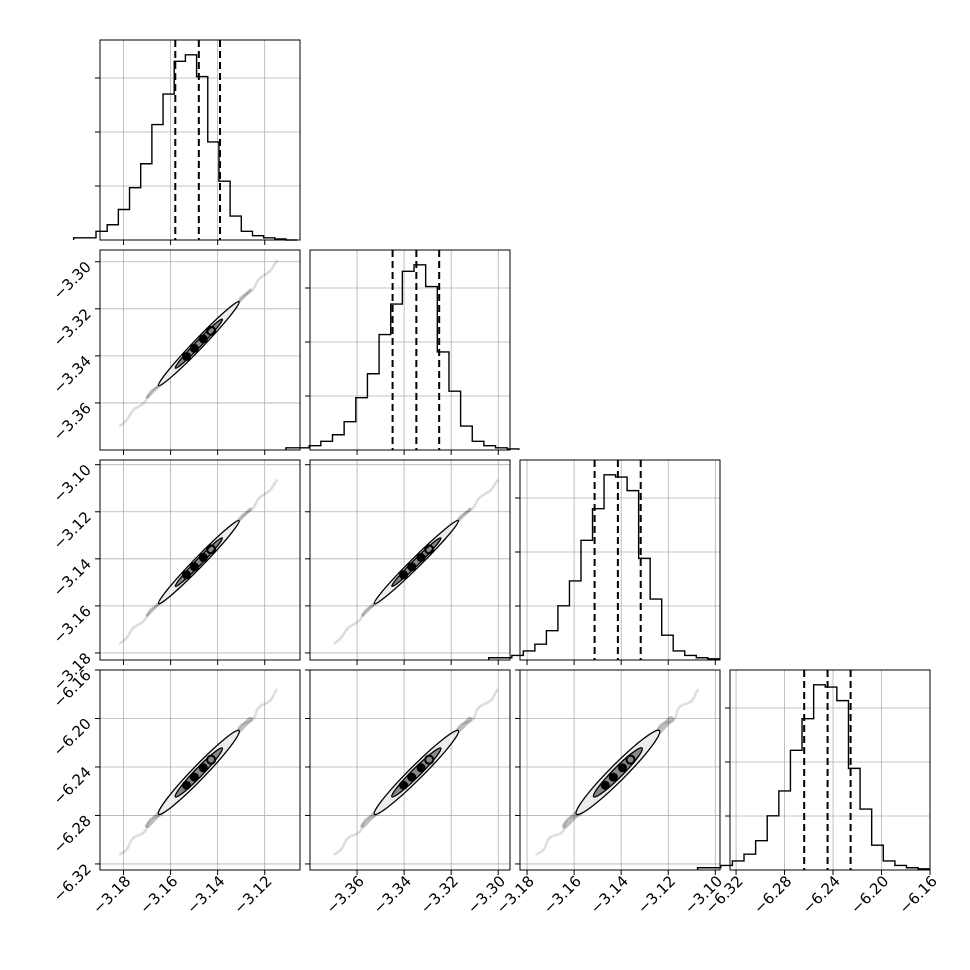 The height and width of the screenshot is (970, 970). Describe the element at coordinates (72, 834) in the screenshot. I see `y-tick-label: −6.28` at that location.